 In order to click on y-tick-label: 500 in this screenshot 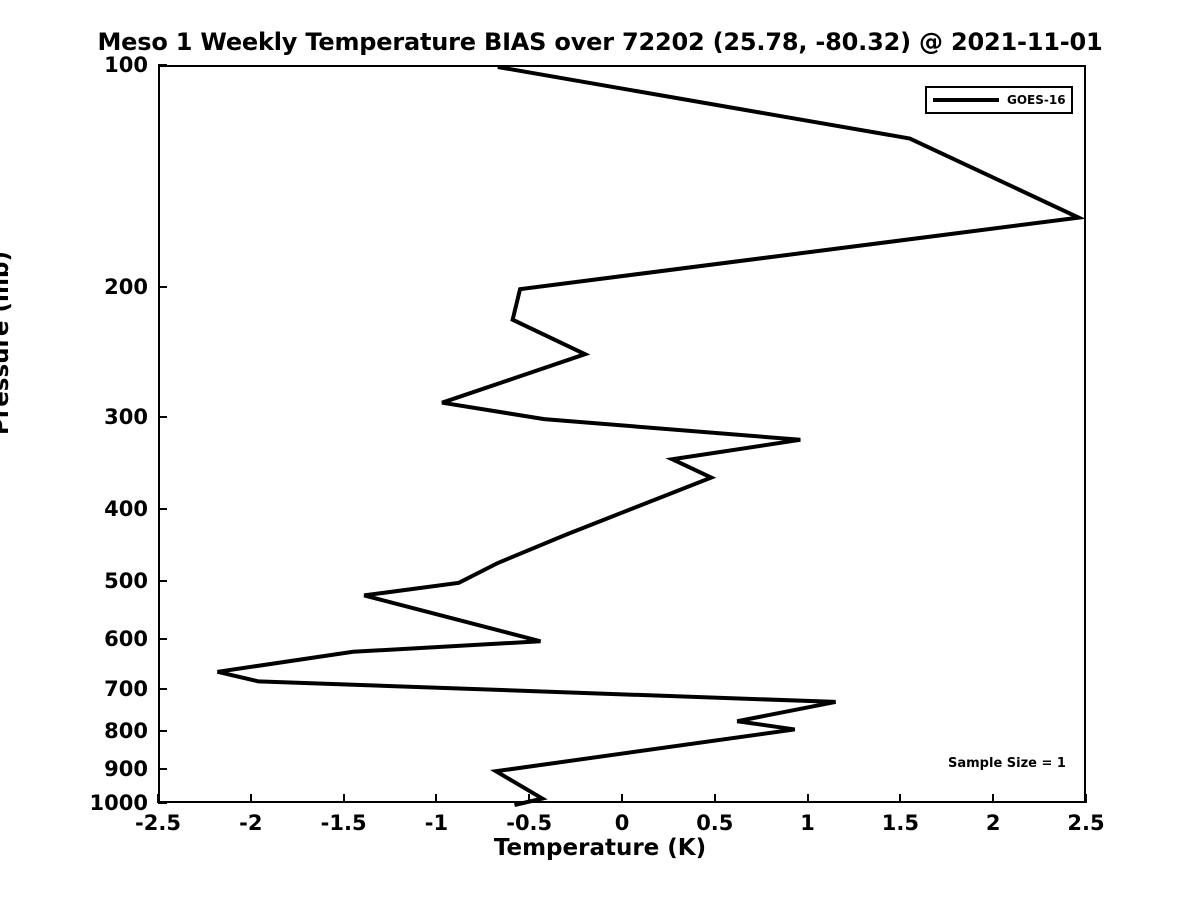, I will do `click(126, 580)`.